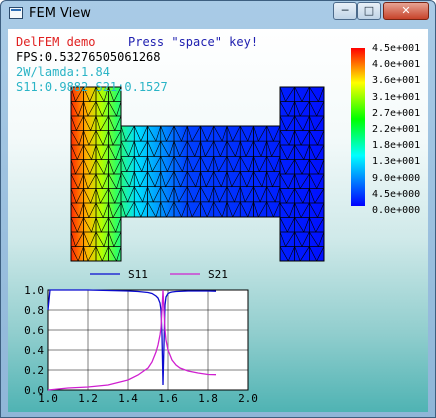  I want to click on y-tick-label: 0.2, so click(34, 370).